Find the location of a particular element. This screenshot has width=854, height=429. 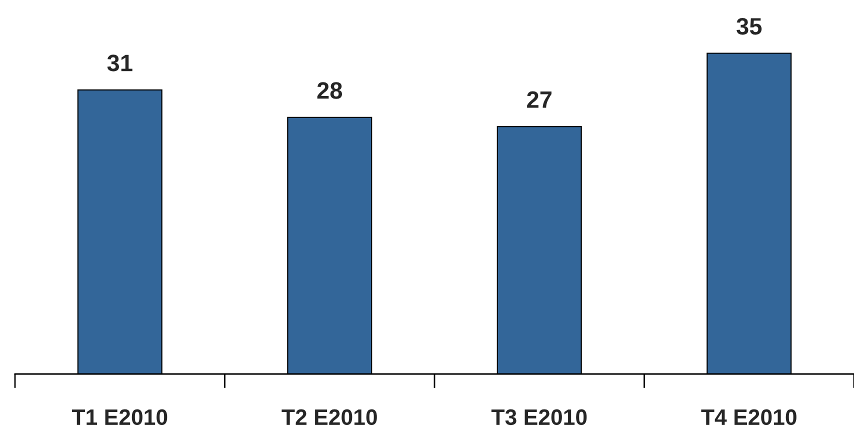

data-label: 35 is located at coordinates (749, 26).